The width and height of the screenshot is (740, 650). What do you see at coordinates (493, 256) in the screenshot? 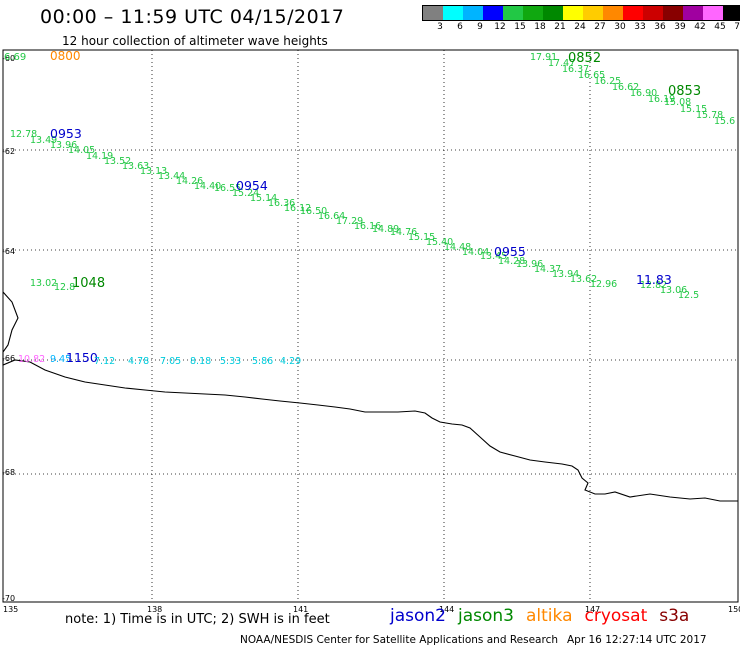
I see `track-value-label: 13.45` at bounding box center [493, 256].